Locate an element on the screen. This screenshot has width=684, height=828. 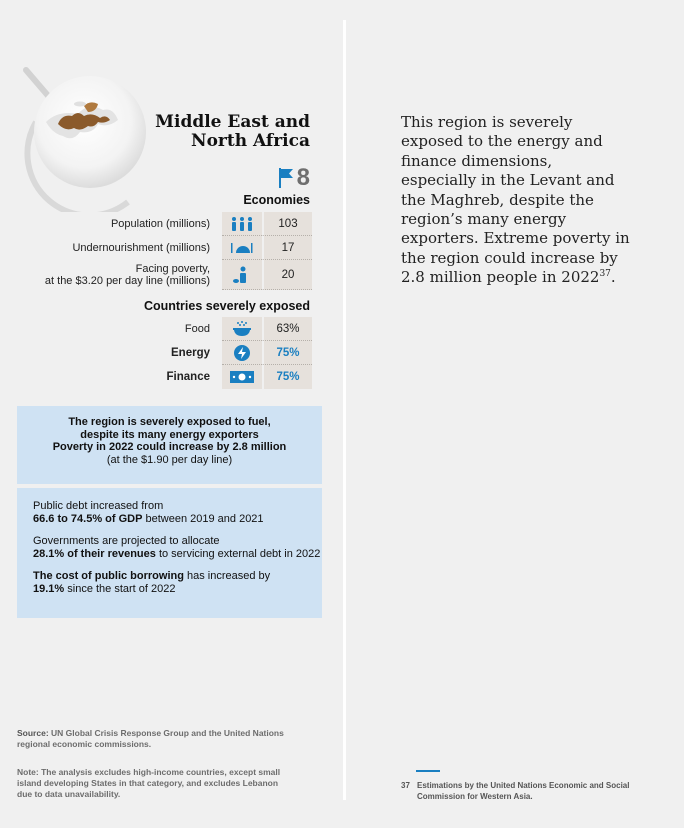
region-title: Middle East and North Africa is located at coordinates (230, 132).